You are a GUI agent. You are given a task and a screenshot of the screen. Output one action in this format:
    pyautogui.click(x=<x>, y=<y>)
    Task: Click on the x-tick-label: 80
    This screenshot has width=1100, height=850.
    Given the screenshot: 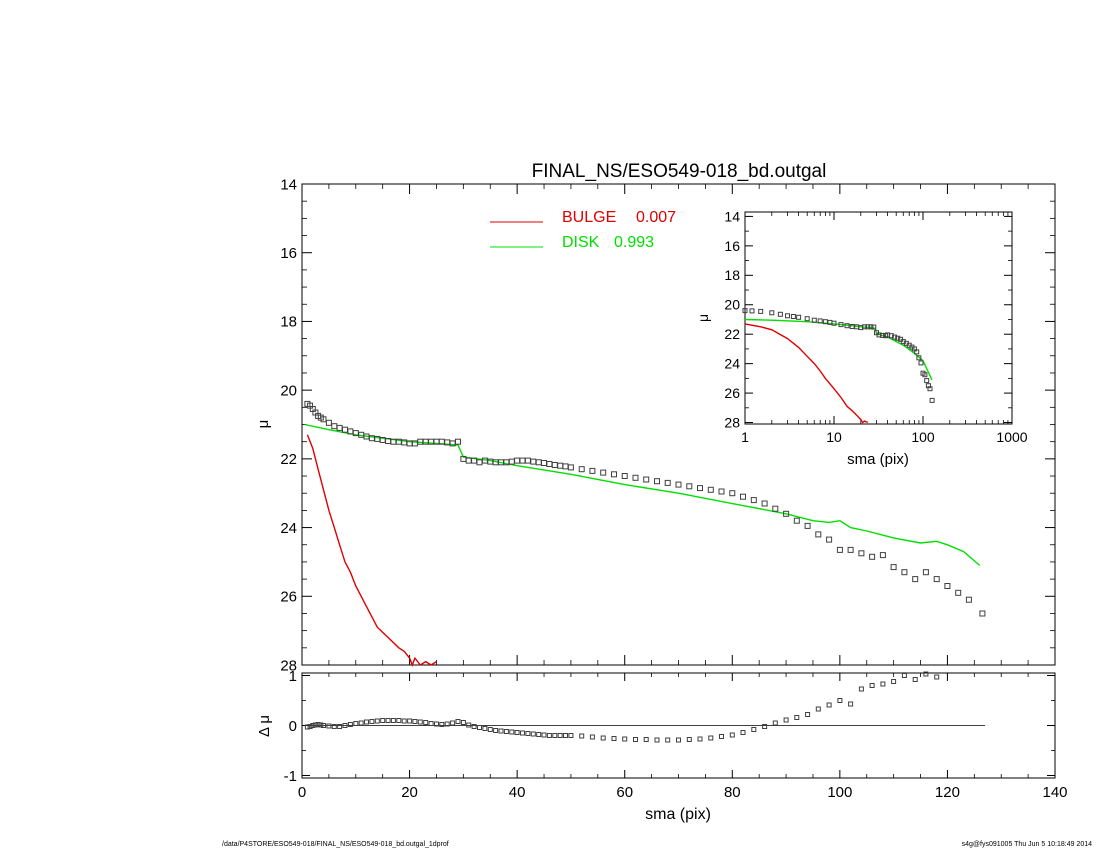 What is the action you would take?
    pyautogui.click(x=732, y=792)
    